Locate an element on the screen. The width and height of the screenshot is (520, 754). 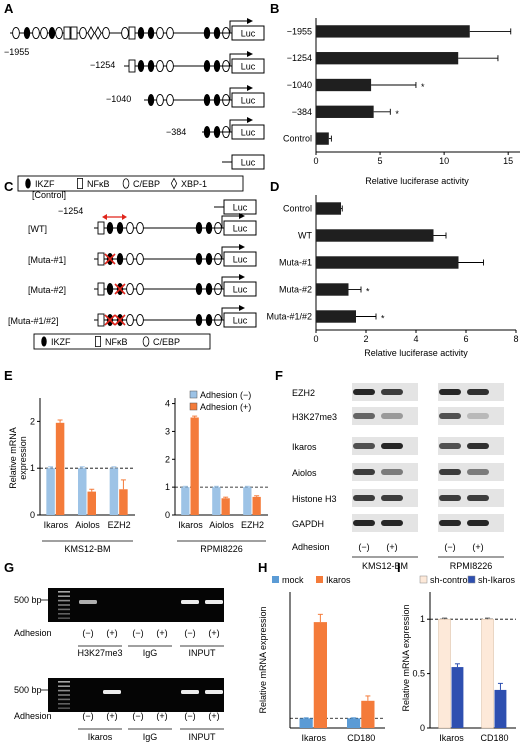
cell-line-label: RPMI8226 is located at coordinates (471, 566).